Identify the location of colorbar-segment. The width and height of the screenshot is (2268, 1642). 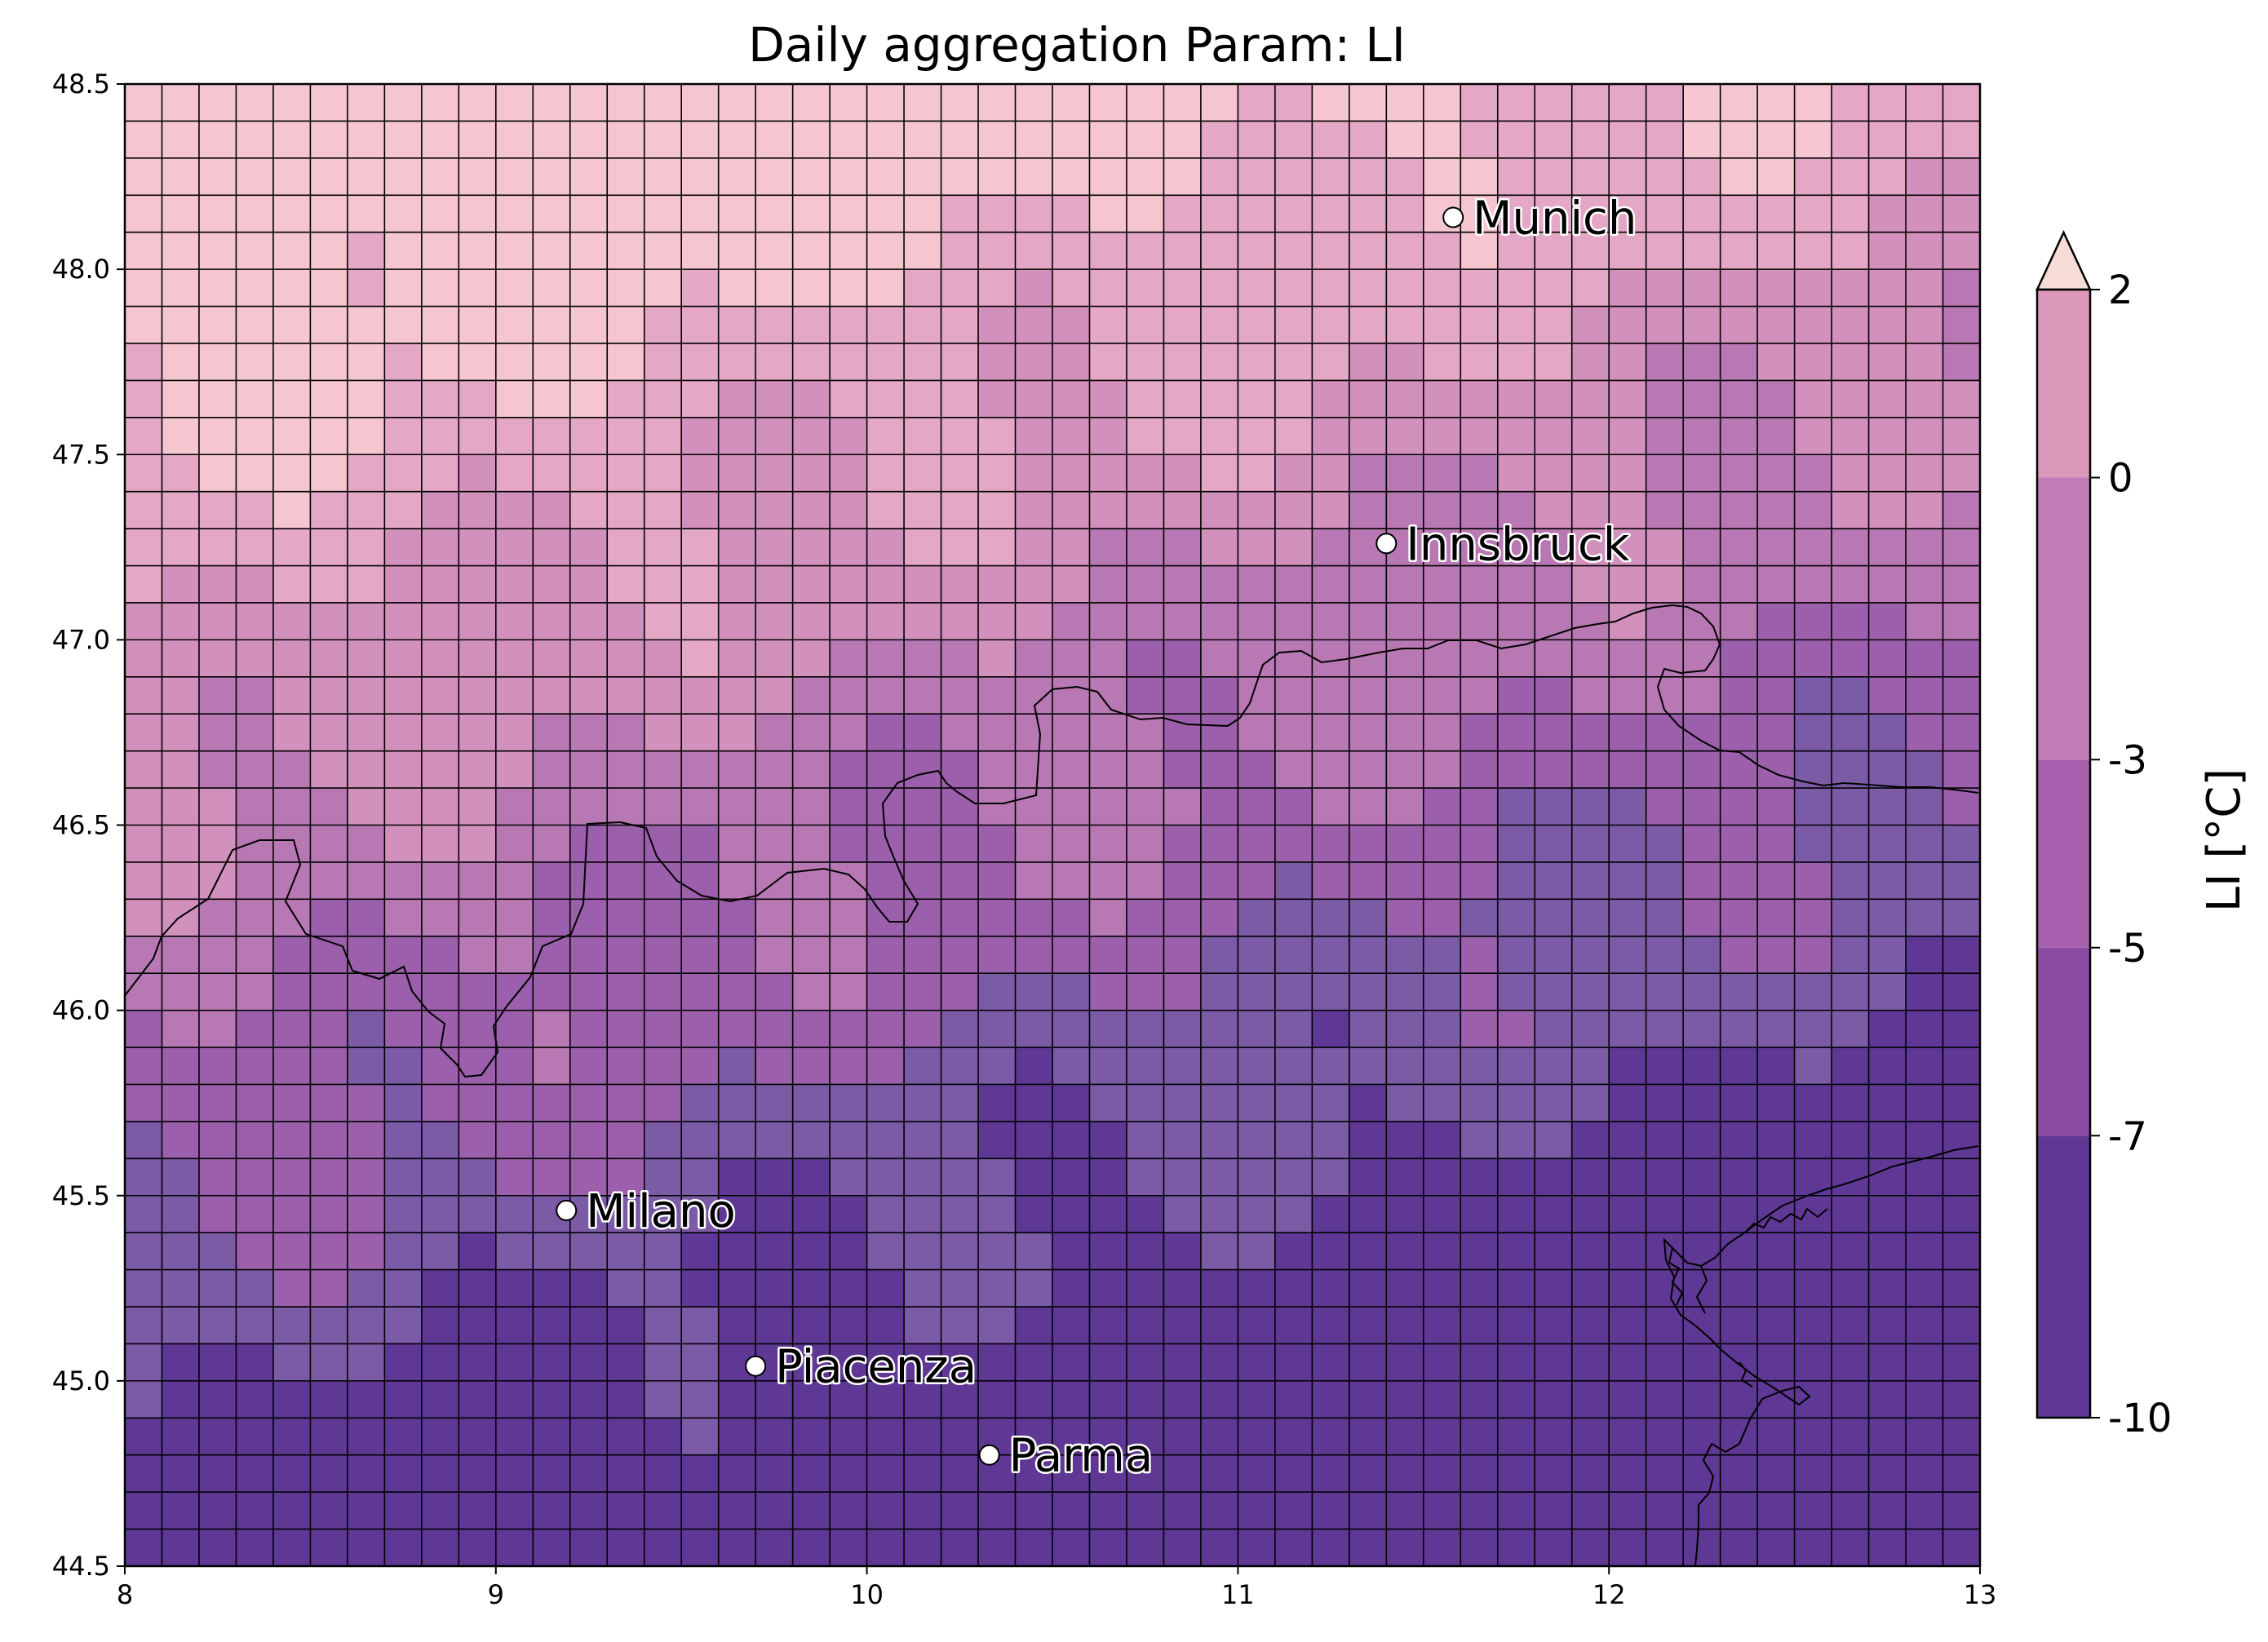
(2063, 384).